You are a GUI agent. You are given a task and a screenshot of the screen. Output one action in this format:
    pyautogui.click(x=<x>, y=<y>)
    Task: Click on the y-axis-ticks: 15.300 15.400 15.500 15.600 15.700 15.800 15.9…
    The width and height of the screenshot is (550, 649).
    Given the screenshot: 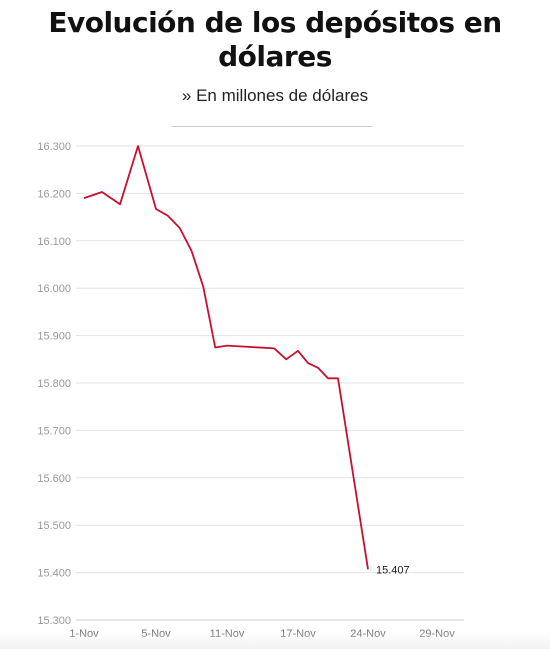 What is the action you would take?
    pyautogui.click(x=54, y=384)
    